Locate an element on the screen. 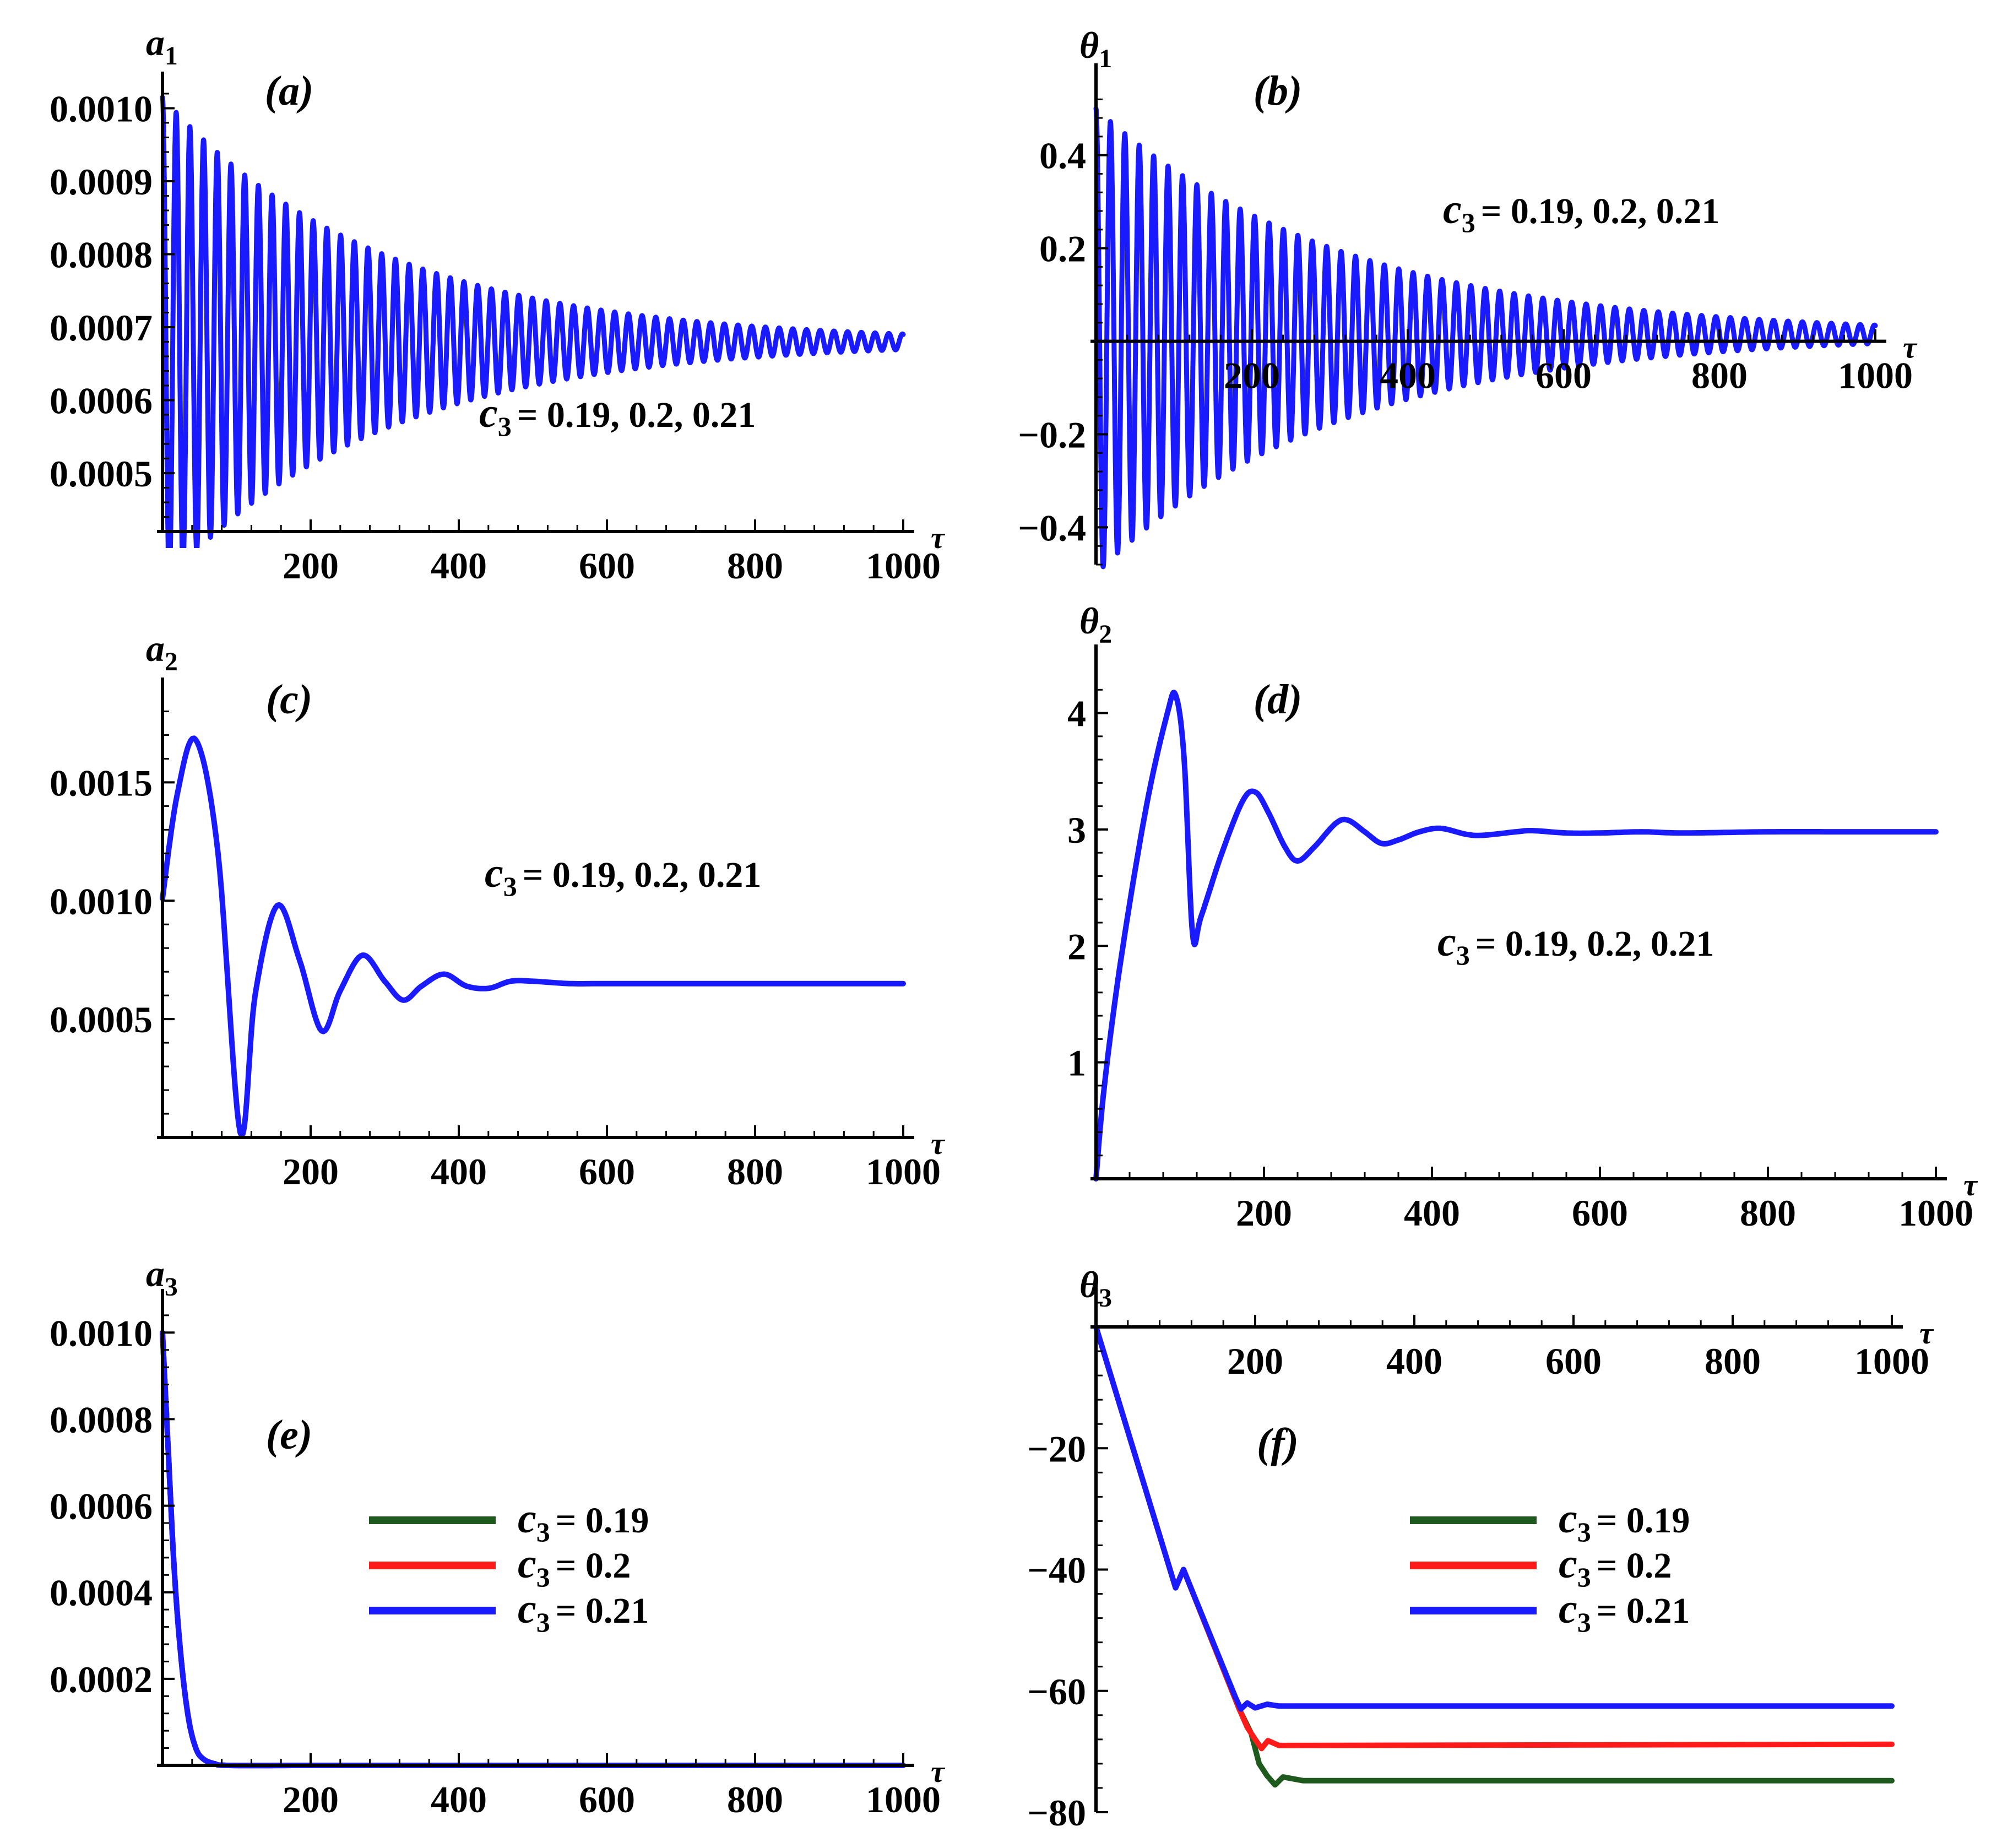 Image resolution: width=2013 pixels, height=1848 pixels. y-tick-label: 0.0007 is located at coordinates (102, 328).